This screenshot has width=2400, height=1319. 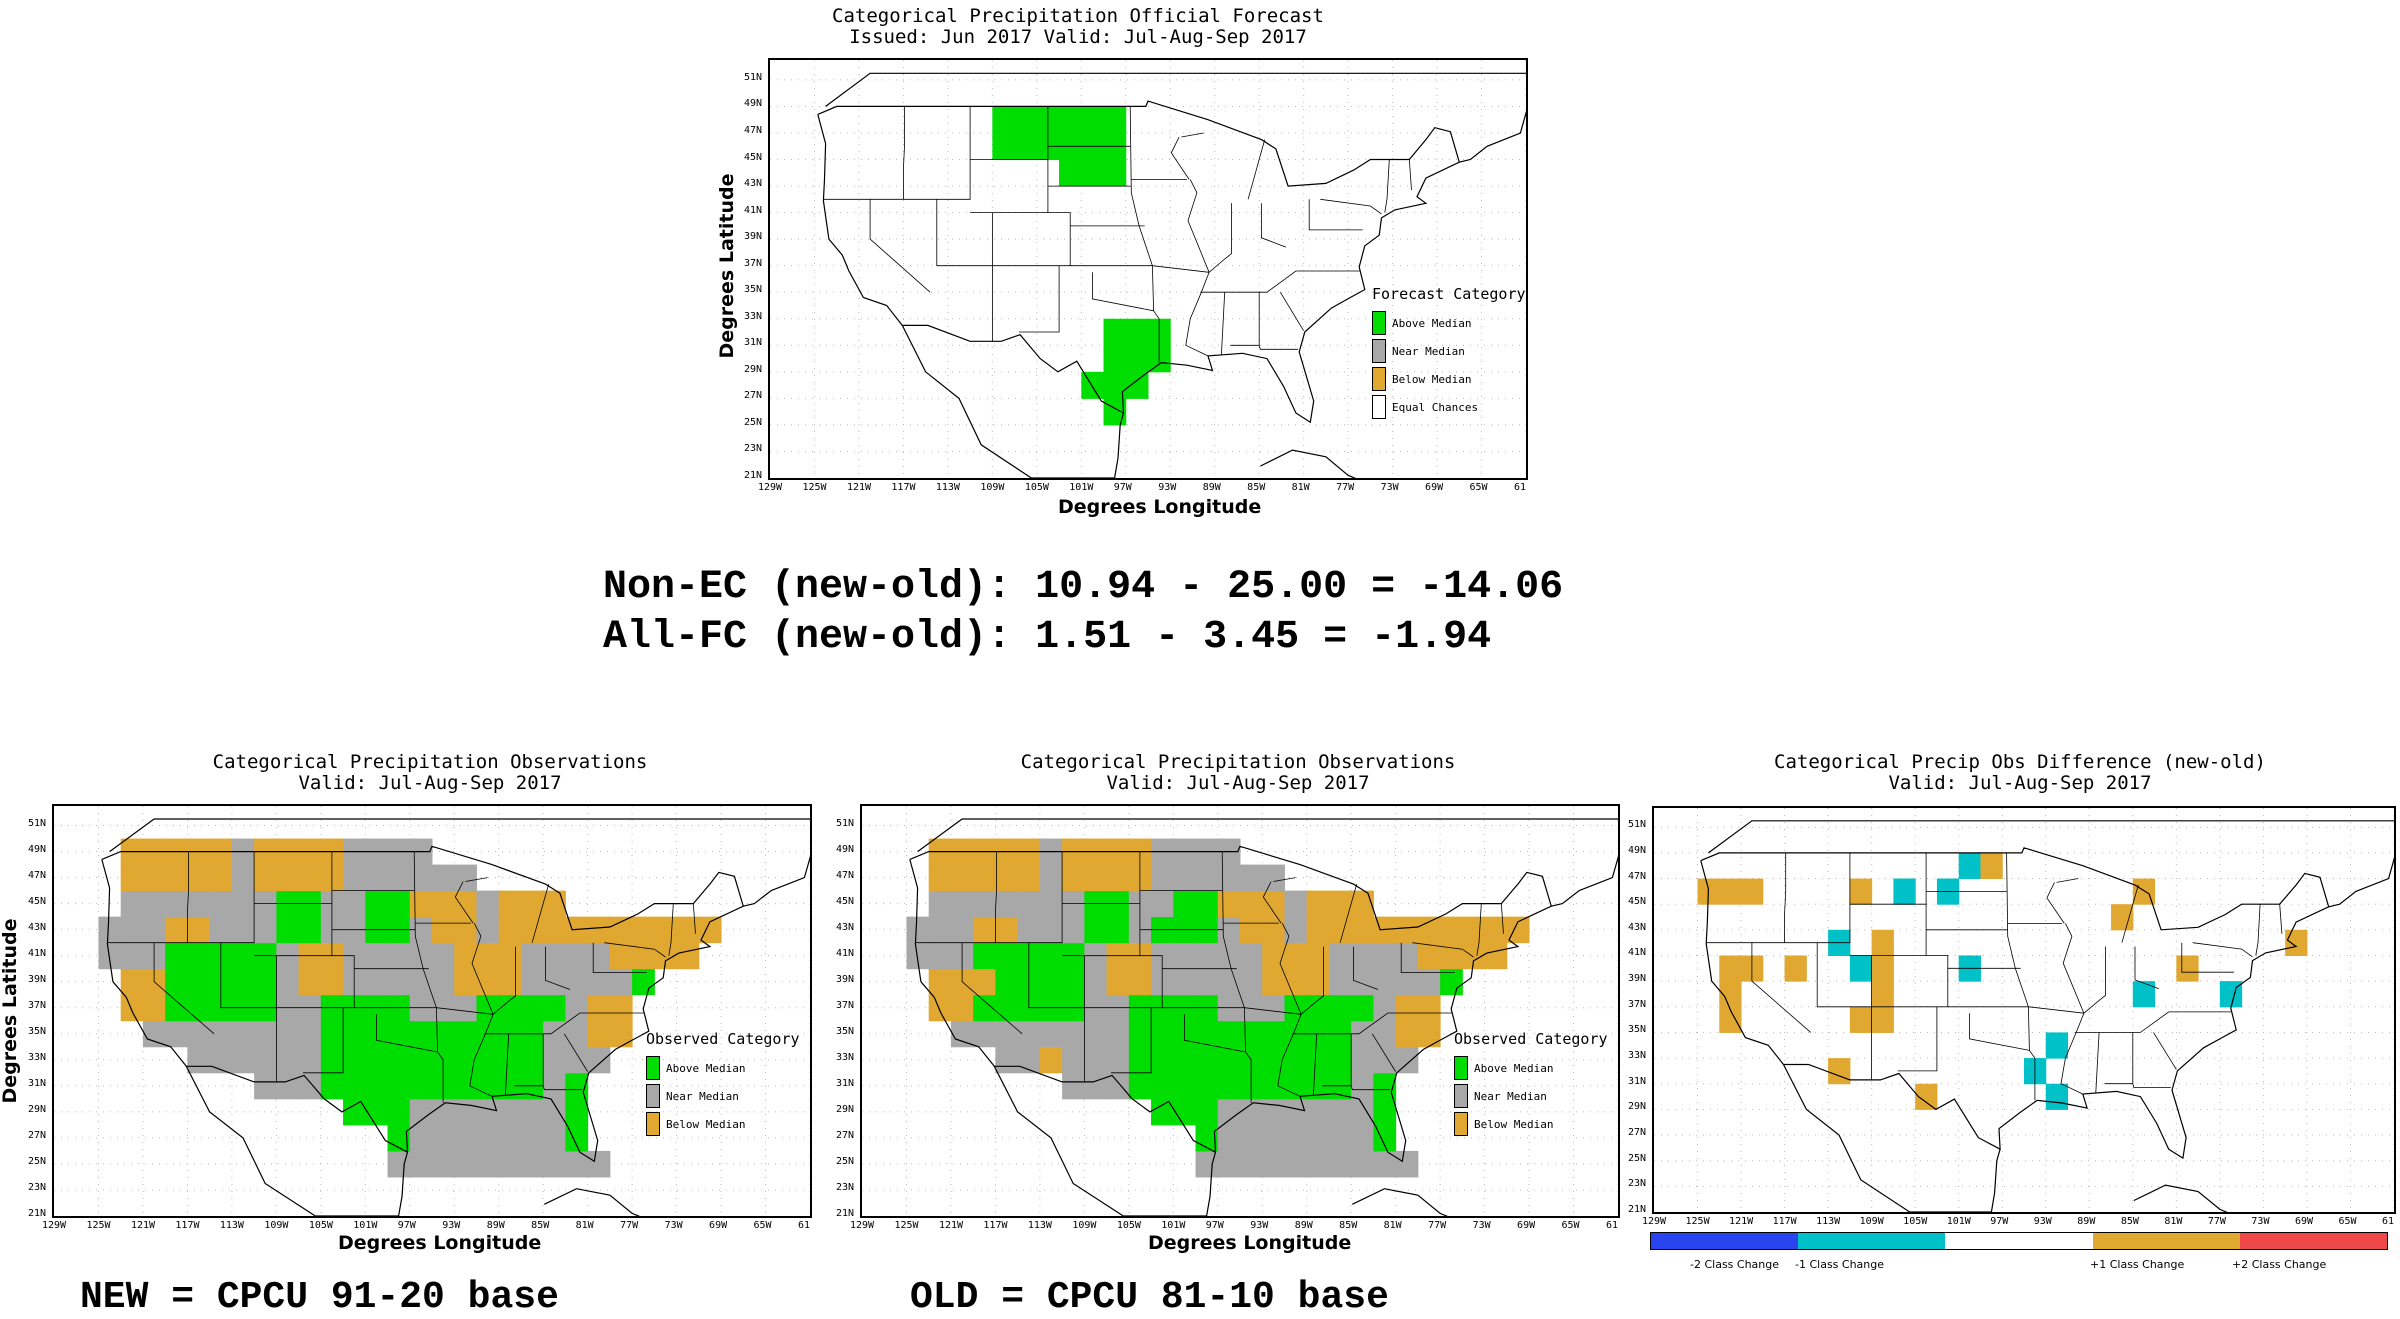 I want to click on lon-tick-label: 61, so click(x=1612, y=1225).